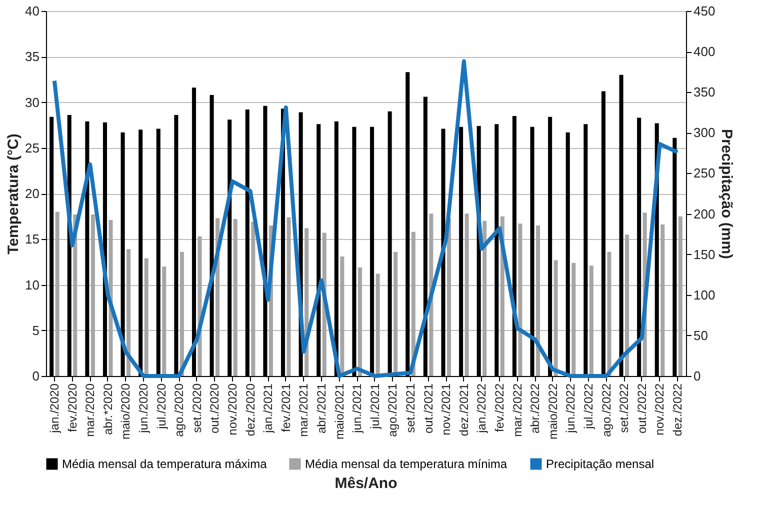 This screenshot has width=762, height=523. What do you see at coordinates (535, 408) in the screenshot?
I see `x-tick-label: abr./2022` at bounding box center [535, 408].